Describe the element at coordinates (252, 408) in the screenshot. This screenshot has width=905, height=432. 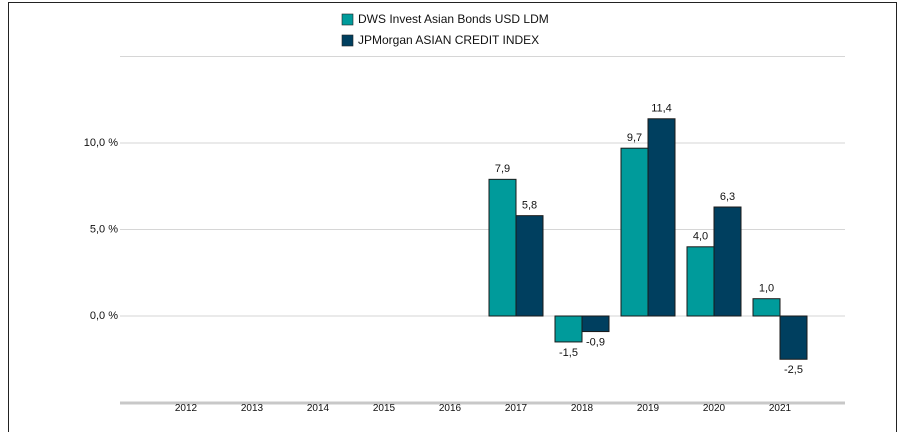
I see `x-tick-label: 2013` at that location.